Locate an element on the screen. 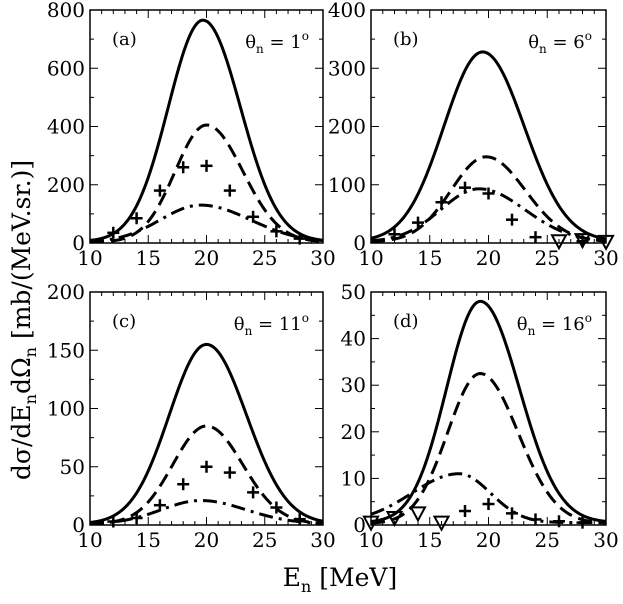  y-tick-label: 300 is located at coordinates (347, 68).